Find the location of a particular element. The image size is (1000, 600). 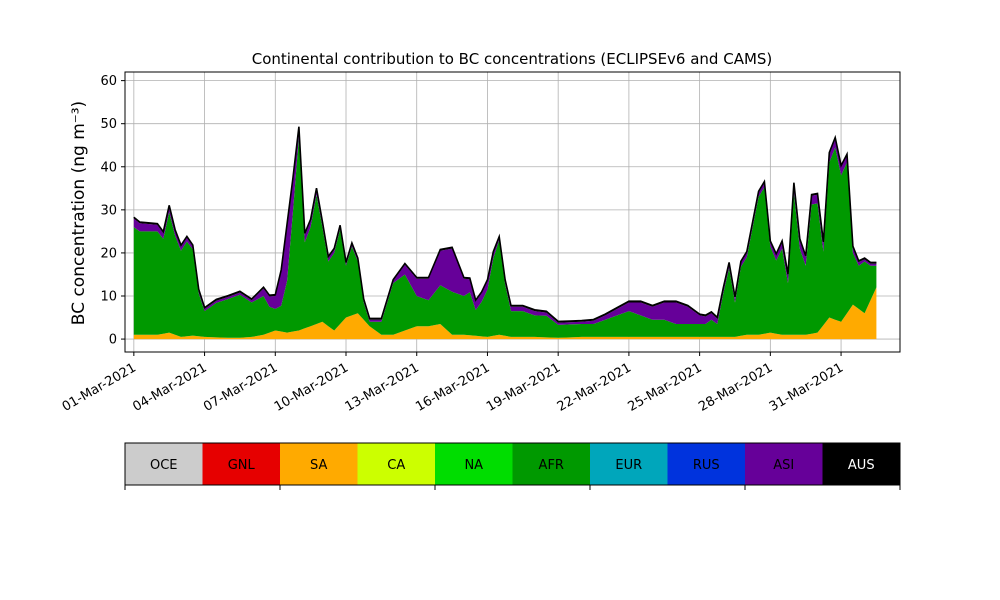

colorbar-swatch-rus is located at coordinates (706, 464).